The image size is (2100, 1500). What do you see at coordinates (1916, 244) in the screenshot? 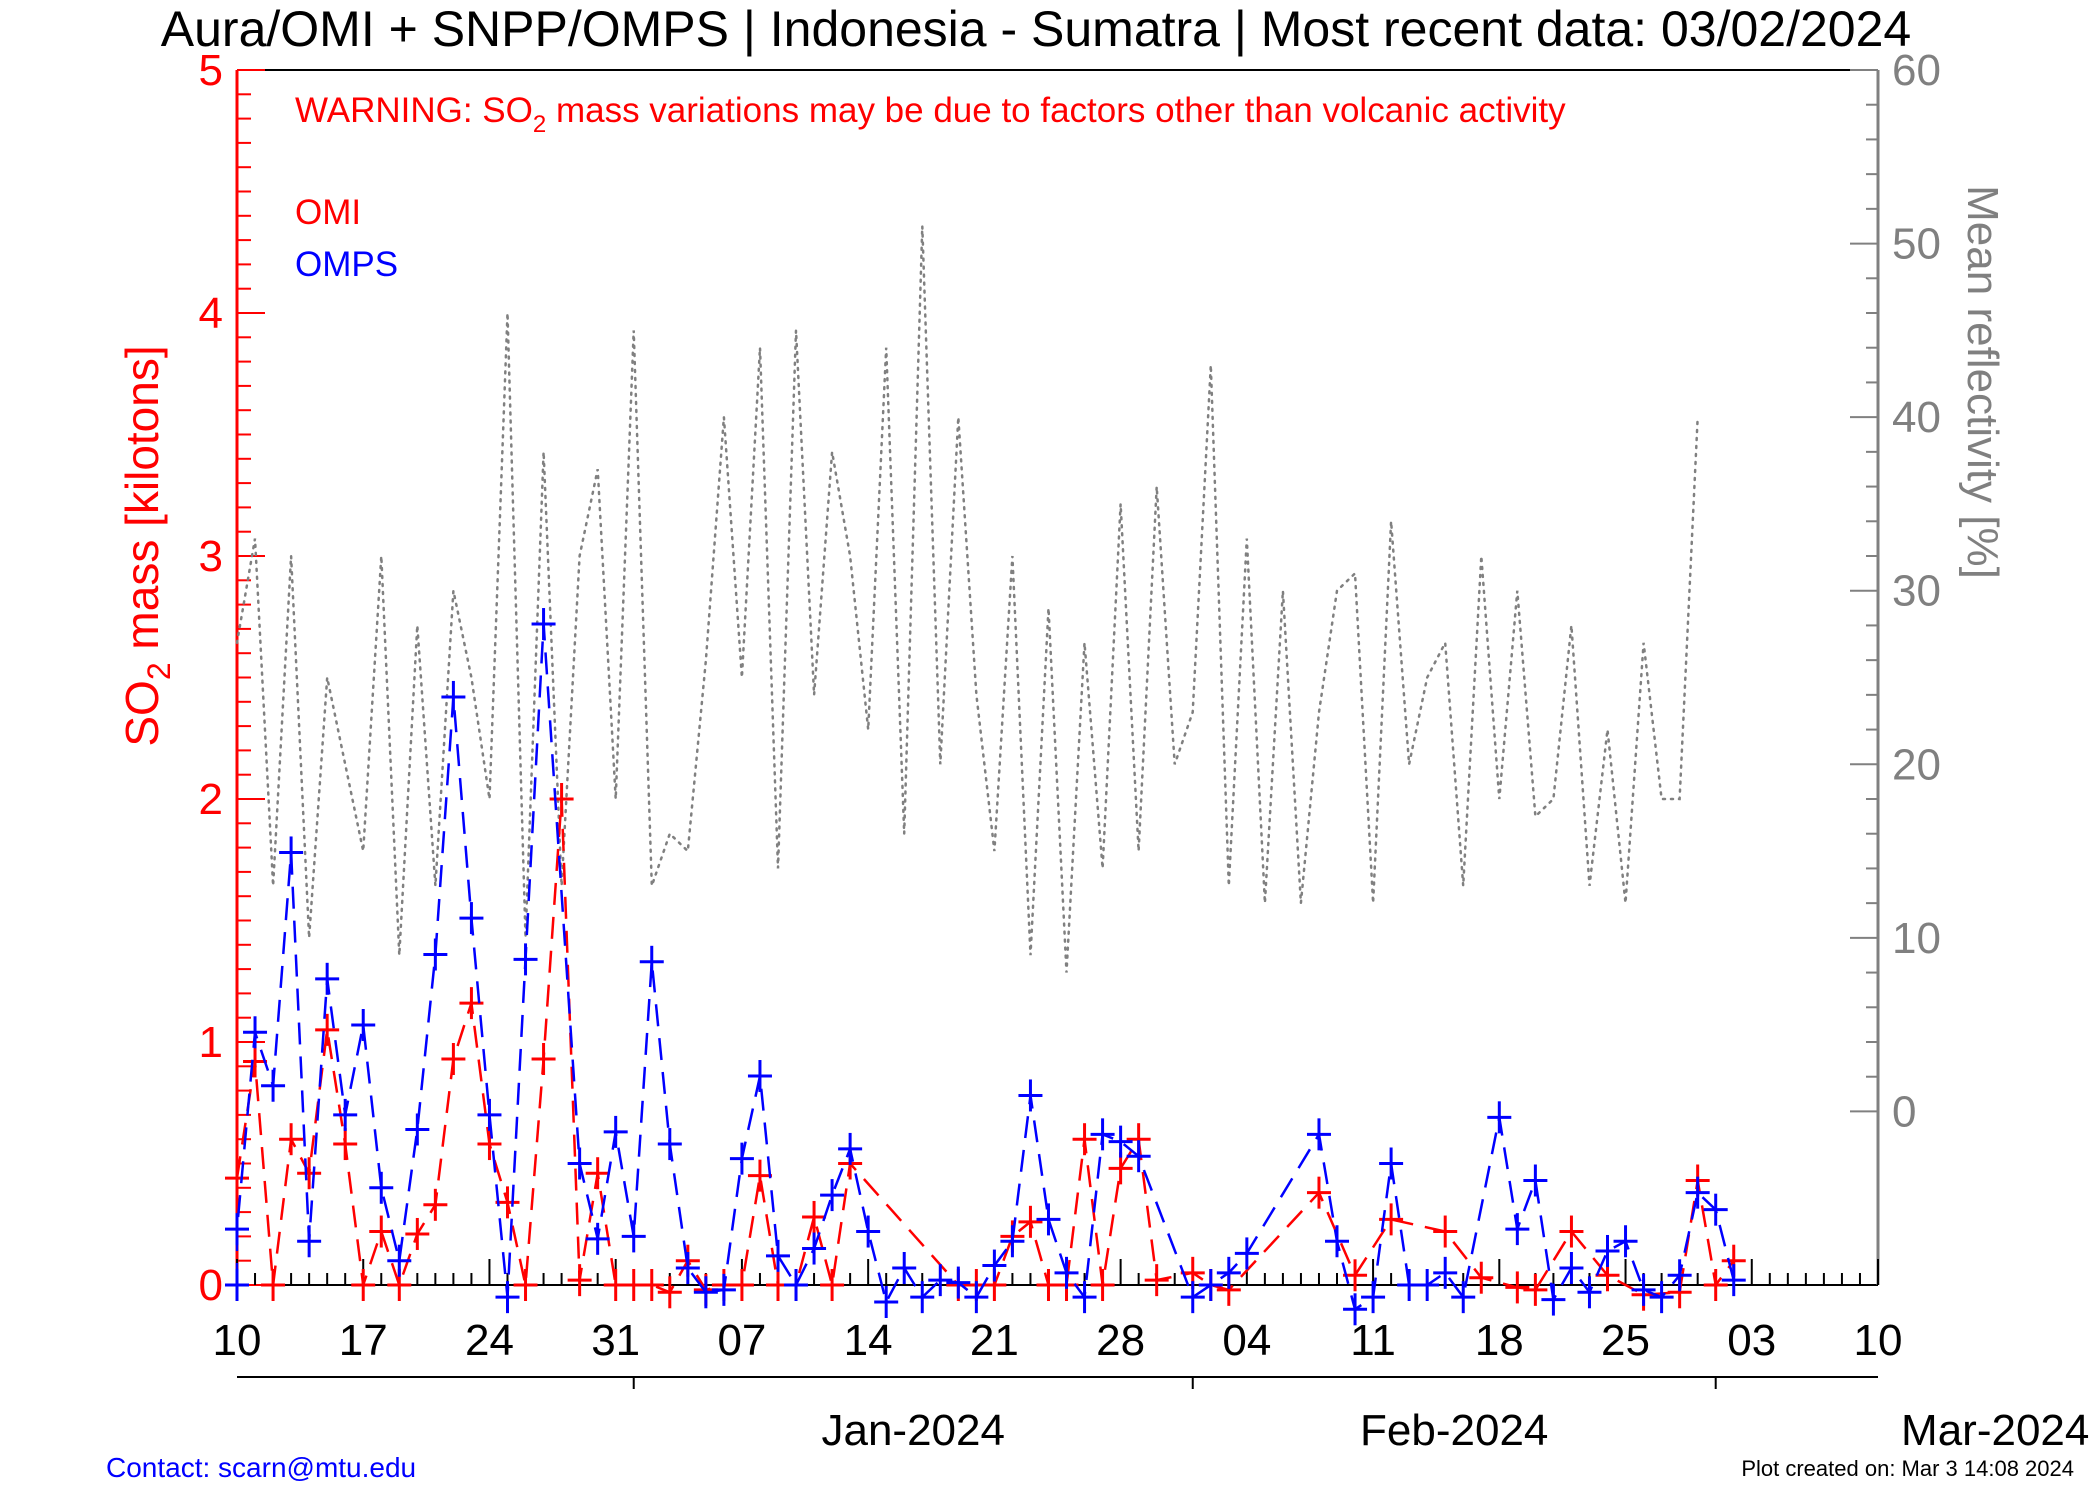
I see `right-tick-label: 50` at bounding box center [1916, 244].